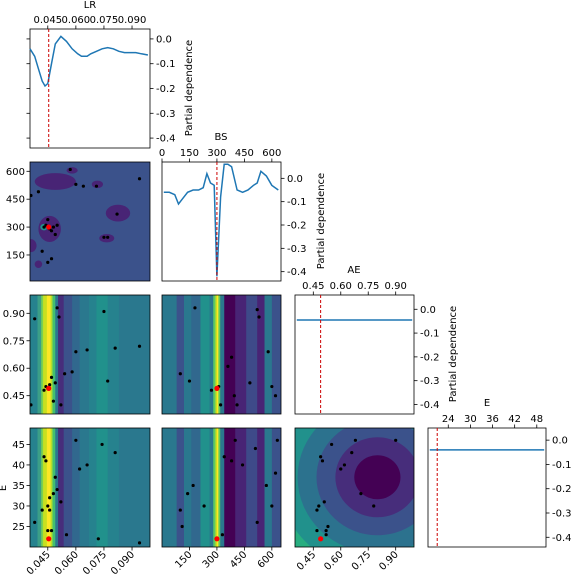 The width and height of the screenshot is (576, 580). What do you see at coordinates (362, 561) in the screenshot?
I see `x-tick-label: 0.75` at bounding box center [362, 561].